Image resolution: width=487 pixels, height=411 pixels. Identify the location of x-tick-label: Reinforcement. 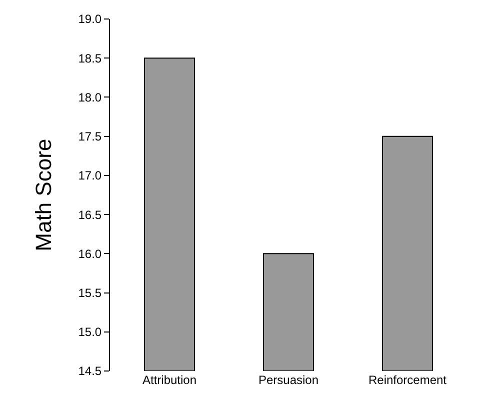
(408, 380).